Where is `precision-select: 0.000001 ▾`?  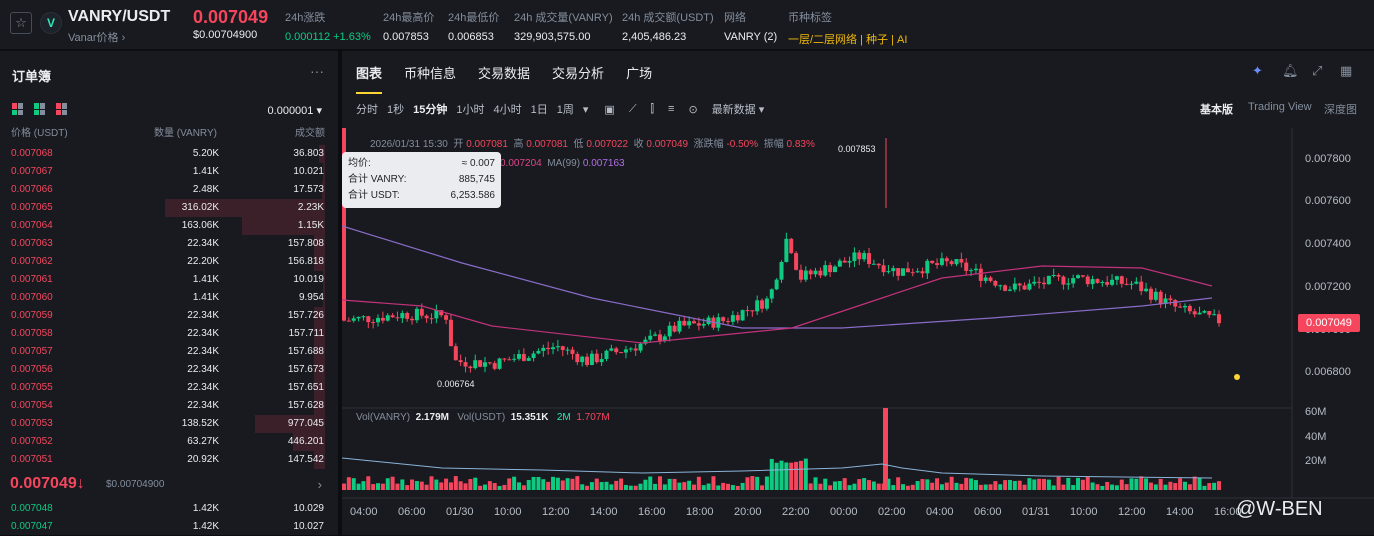
precision-select: 0.000001 ▾ is located at coordinates (294, 111).